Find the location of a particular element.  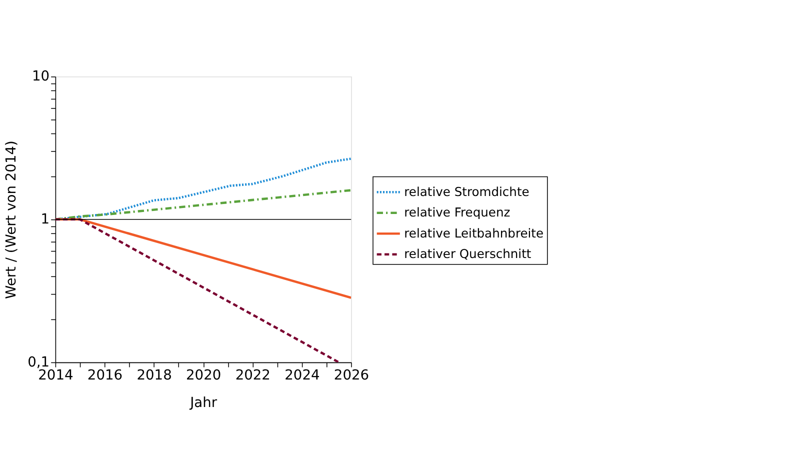

y-axis-title: Wert / (Wert von 2014) is located at coordinates (11, 219).